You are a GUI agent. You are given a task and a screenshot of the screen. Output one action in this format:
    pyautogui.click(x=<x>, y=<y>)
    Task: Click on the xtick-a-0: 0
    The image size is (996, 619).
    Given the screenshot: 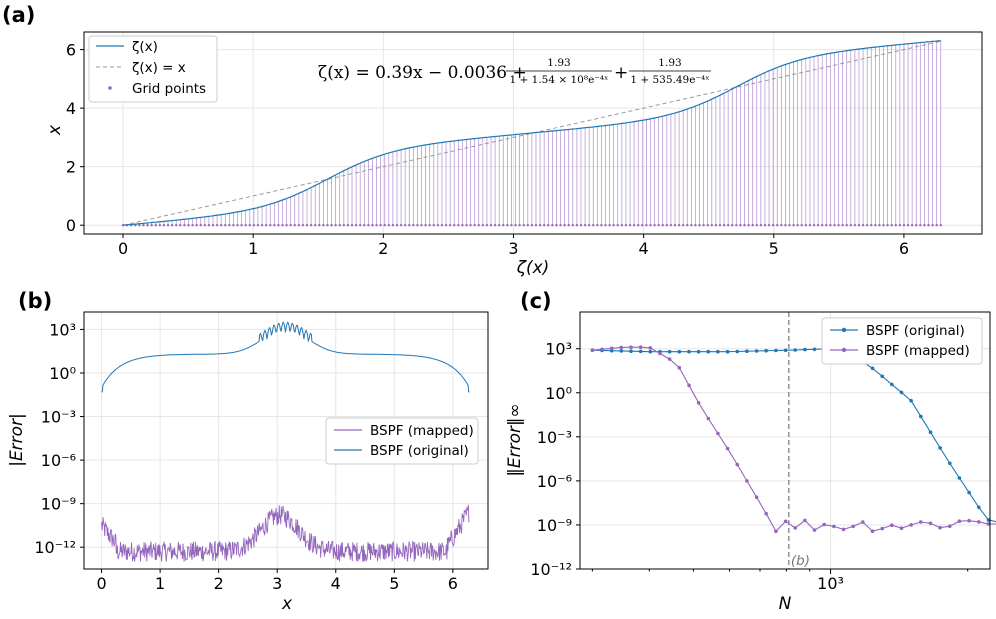 What is the action you would take?
    pyautogui.click(x=123, y=248)
    